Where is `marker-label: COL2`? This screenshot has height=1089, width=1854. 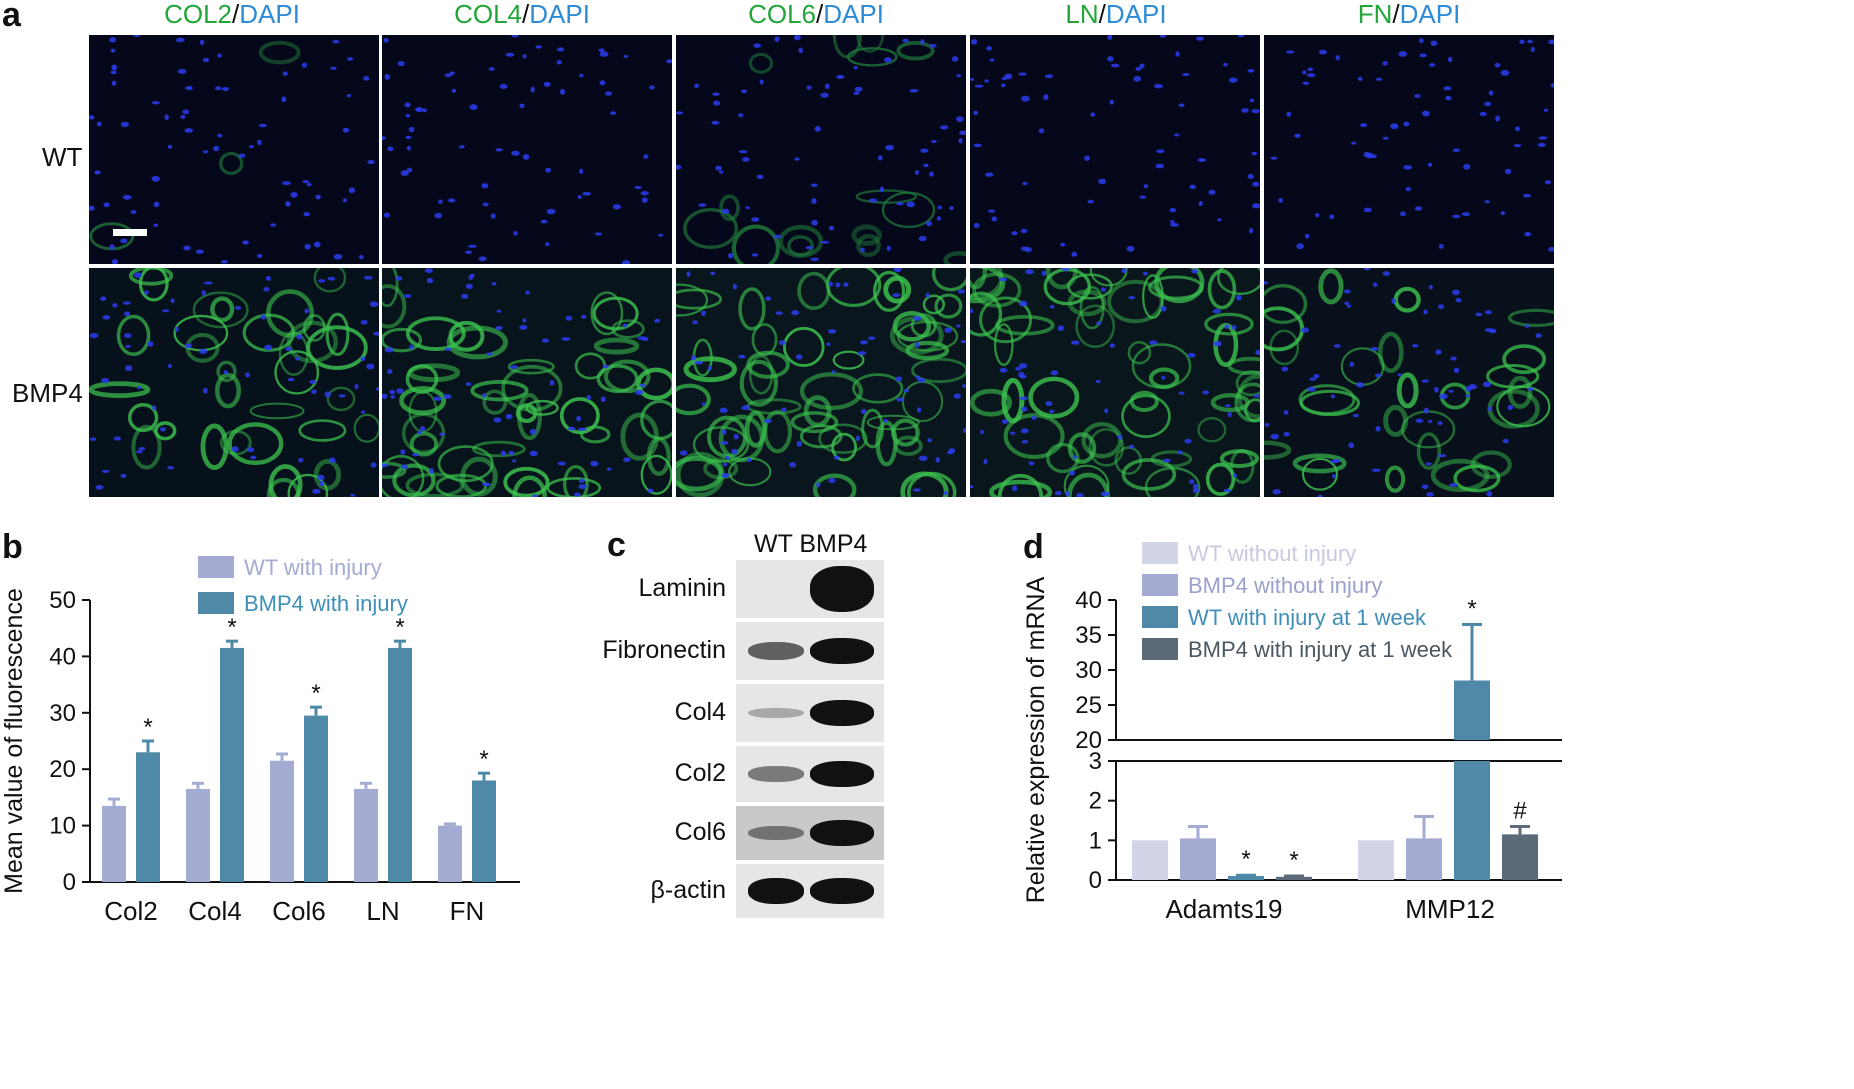
marker-label: COL2 is located at coordinates (198, 14).